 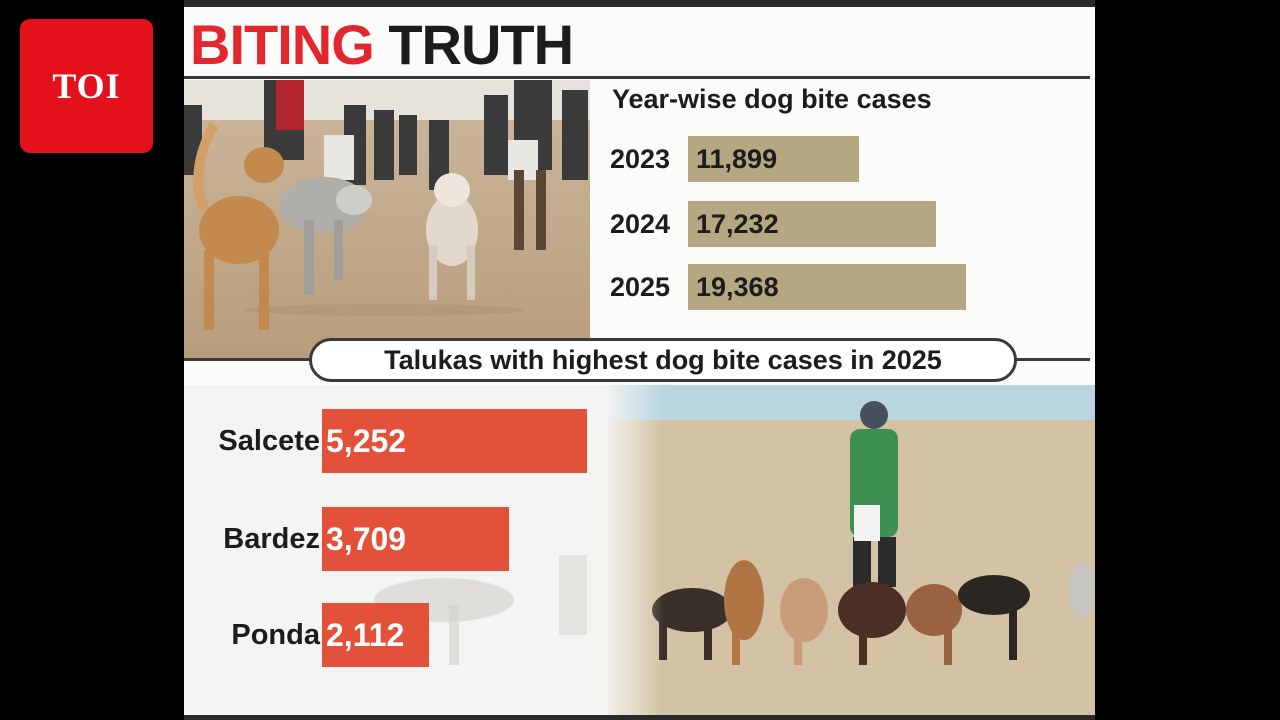 What do you see at coordinates (275, 635) in the screenshot?
I see `taluka-label: Ponda` at bounding box center [275, 635].